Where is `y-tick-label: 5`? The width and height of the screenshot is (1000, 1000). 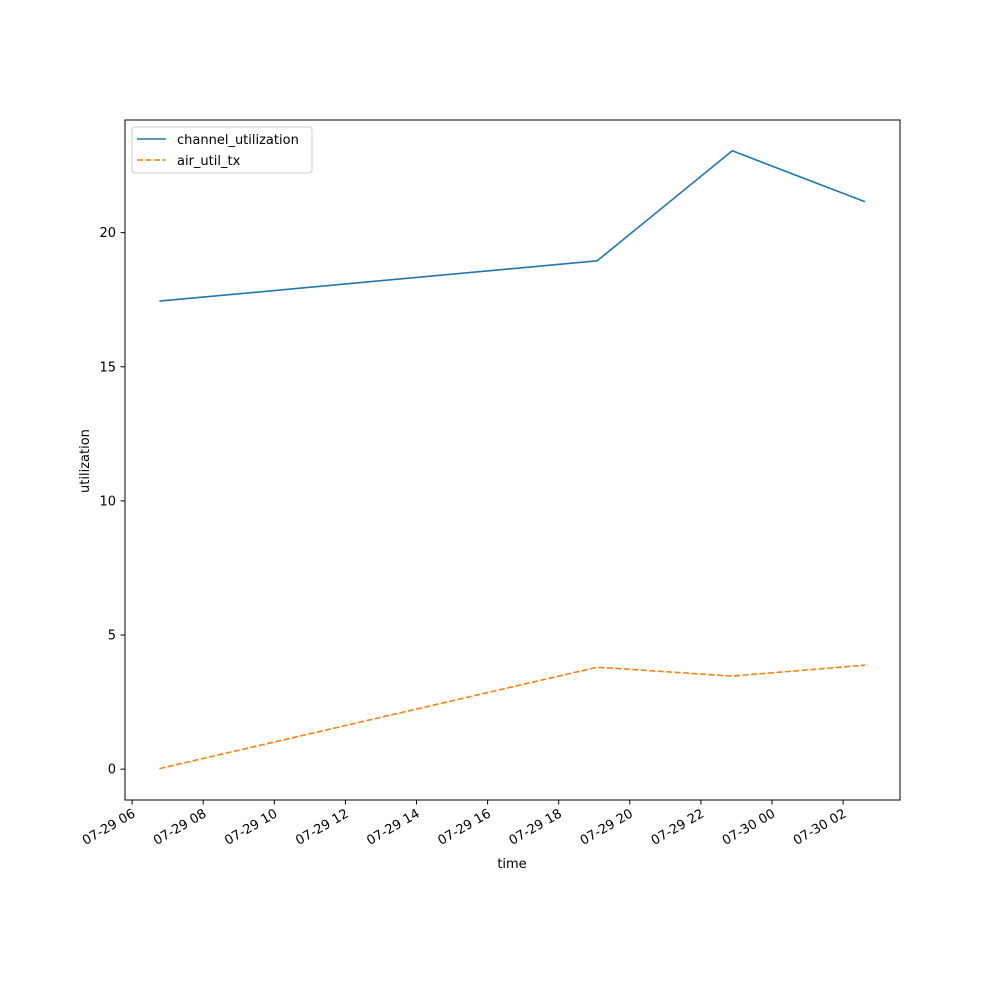
y-tick-label: 5 is located at coordinates (112, 636).